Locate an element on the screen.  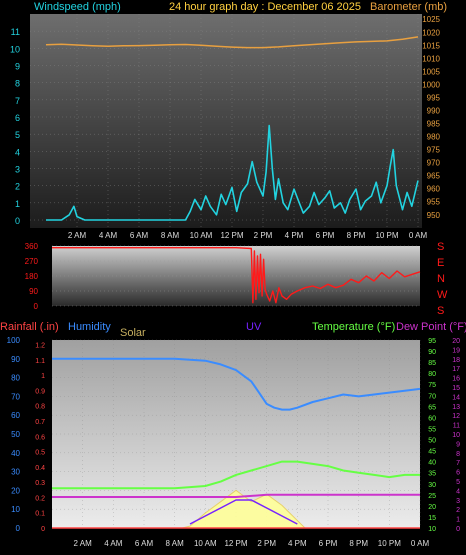
x-tick-label: 6 AM is located at coordinates (144, 543).